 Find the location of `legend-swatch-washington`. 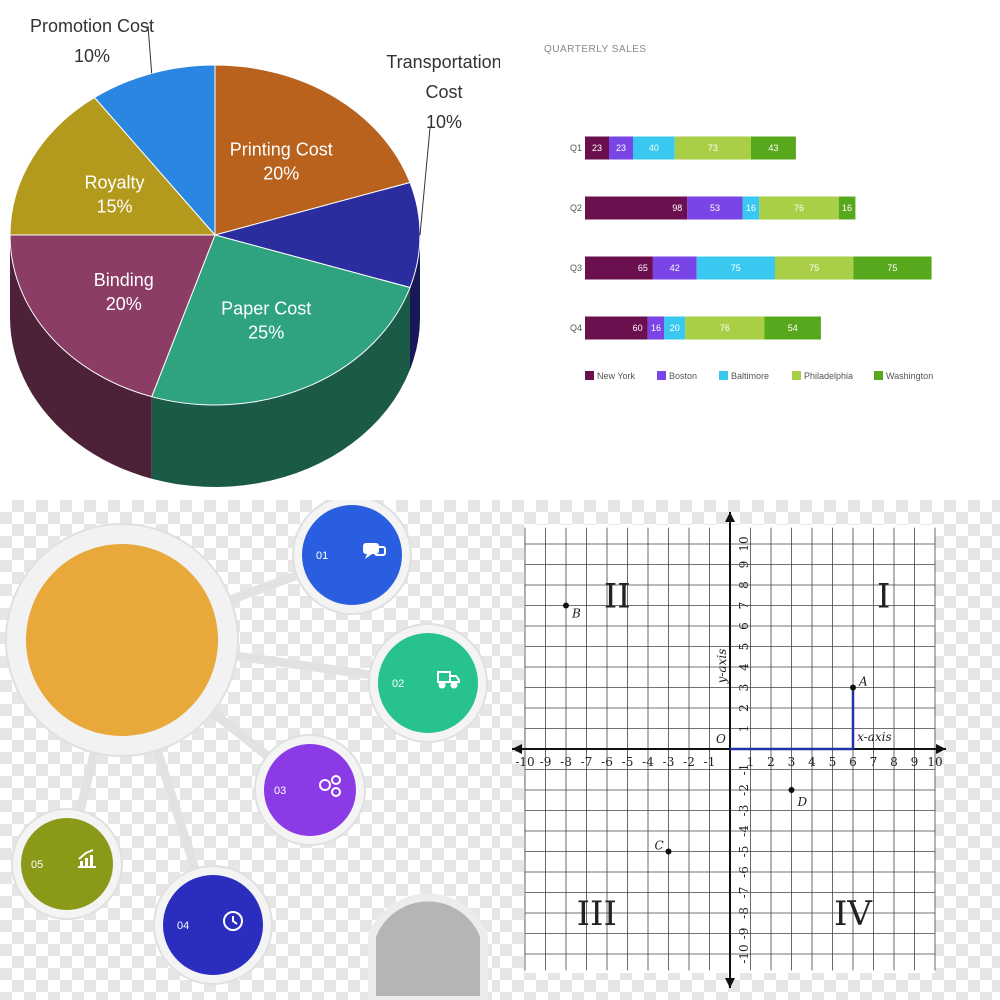

legend-swatch-washington is located at coordinates (878, 375).